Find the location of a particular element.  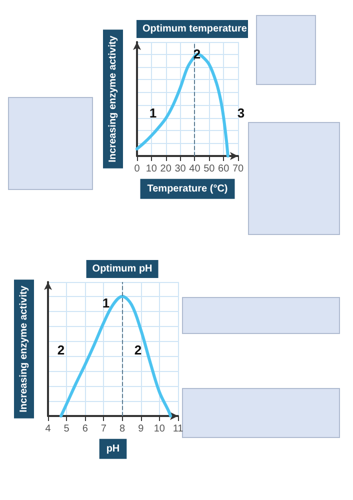

x-tick-label: 60 is located at coordinates (224, 169).